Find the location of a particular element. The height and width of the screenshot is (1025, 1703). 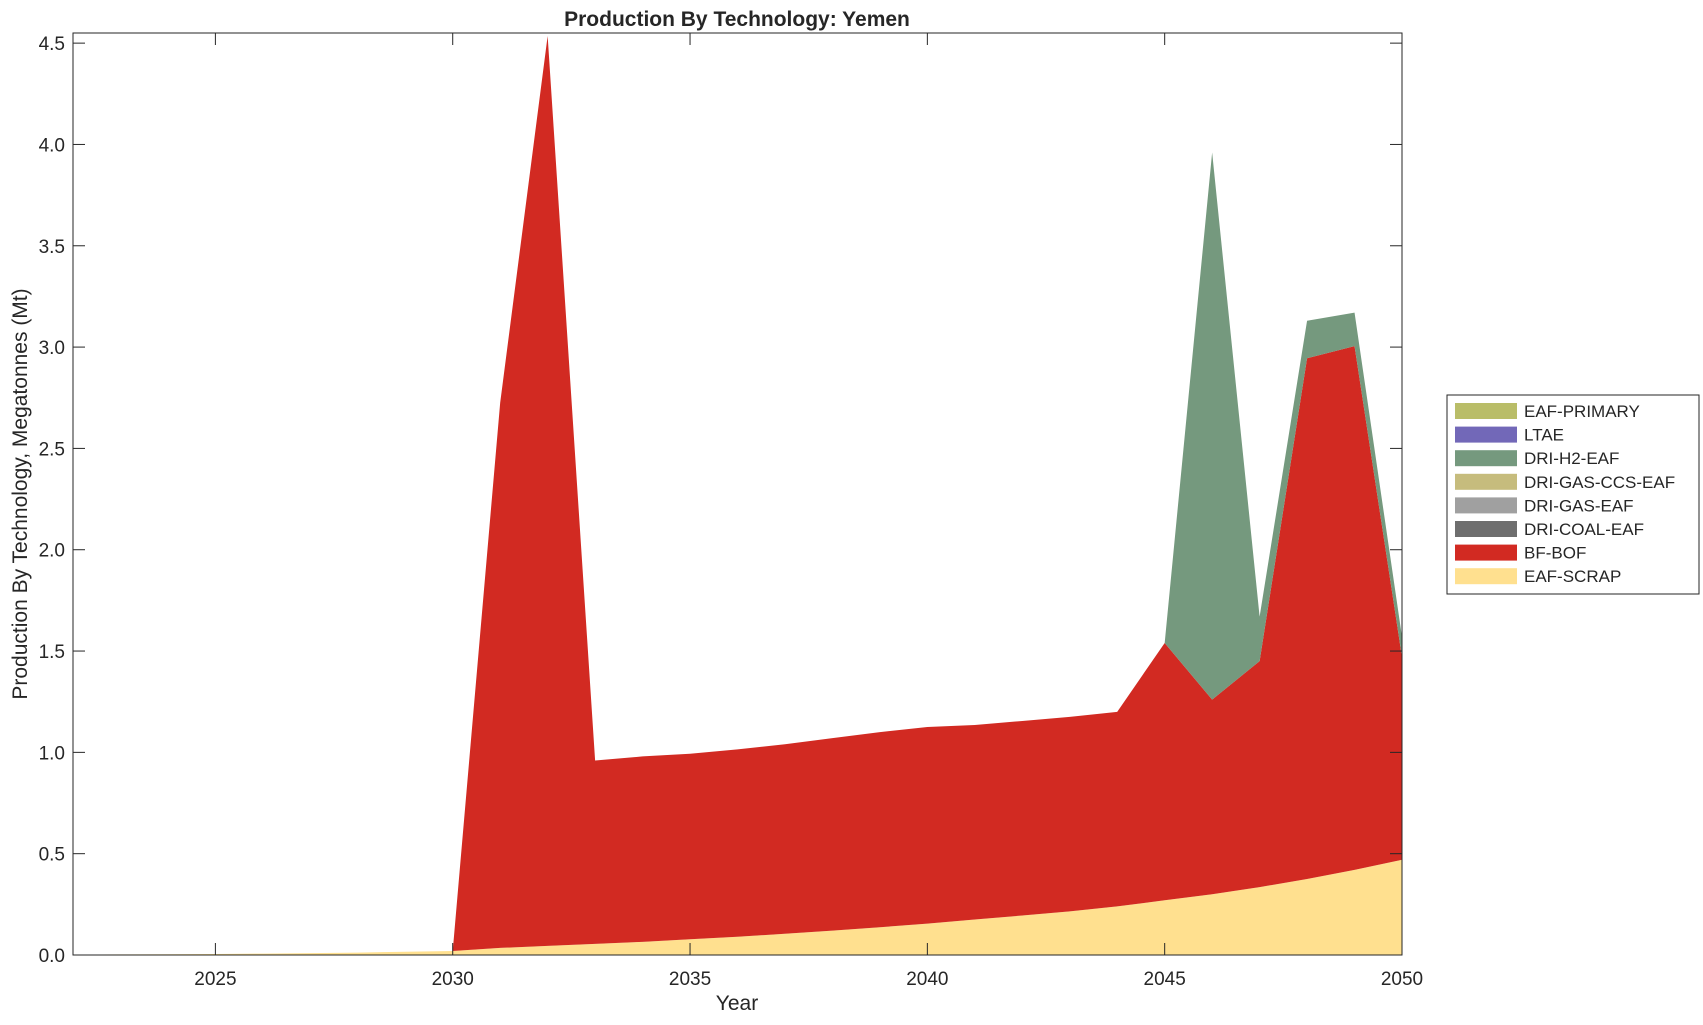

y-tick-label: 1.0 is located at coordinates (52, 753).